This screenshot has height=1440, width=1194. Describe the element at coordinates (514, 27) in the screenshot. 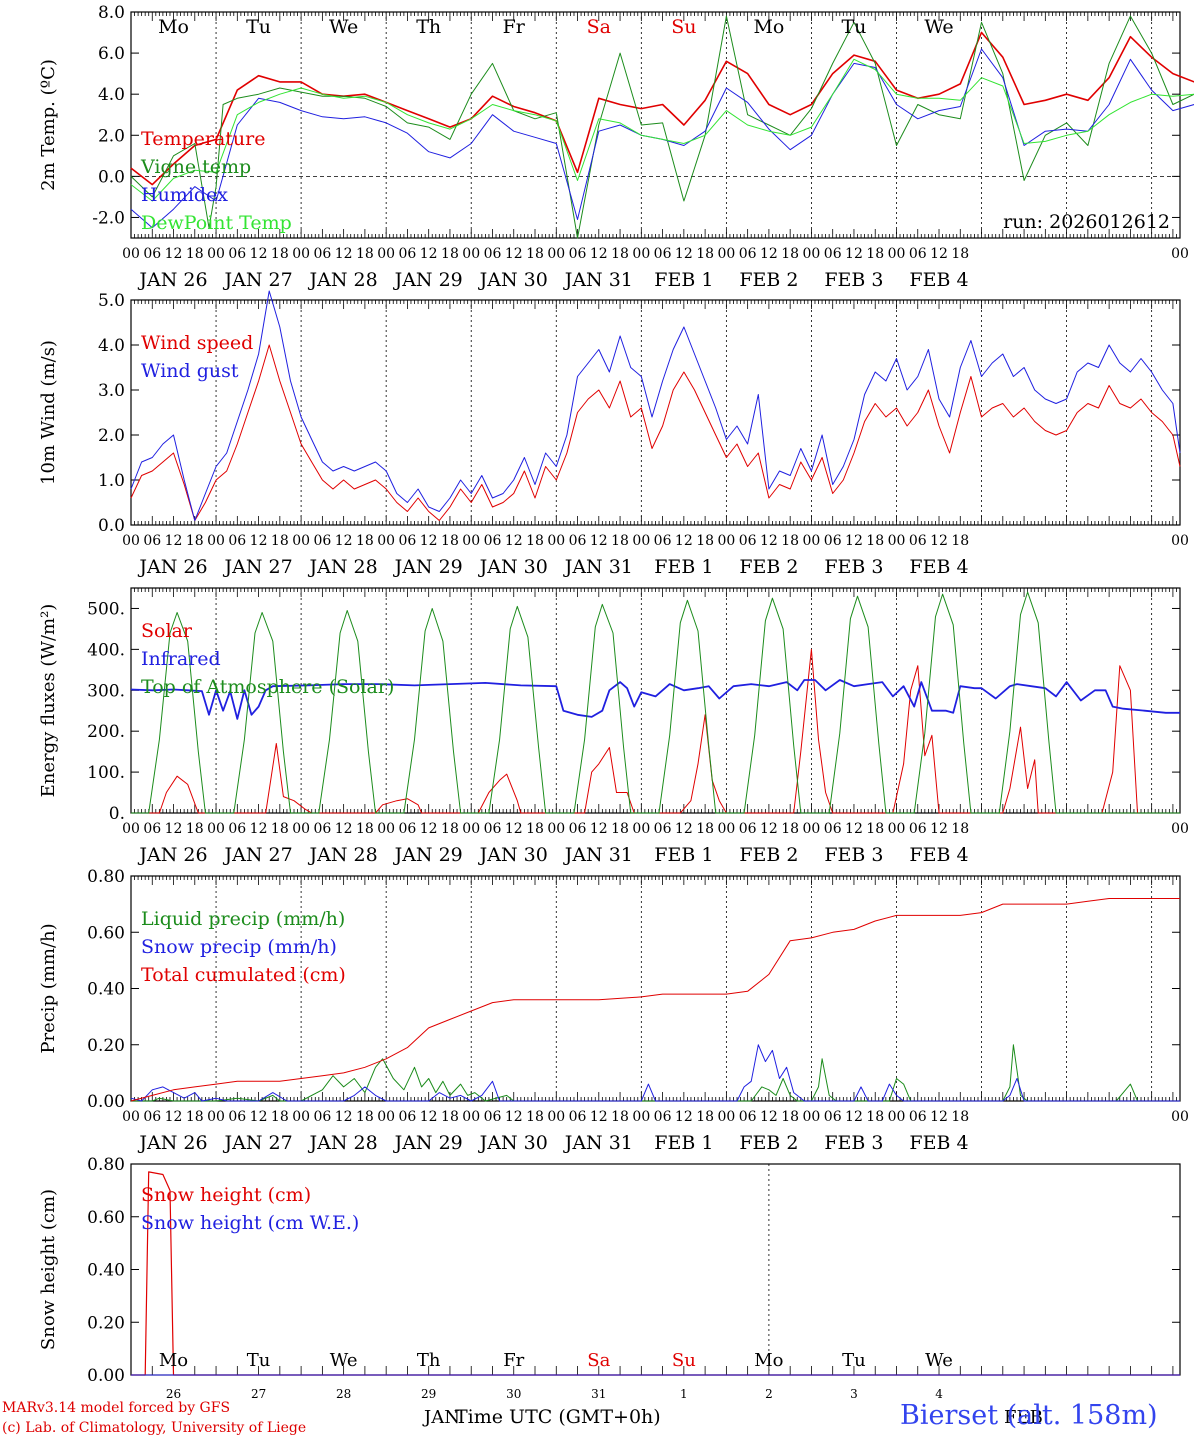

I see `weekday-label: Fr` at that location.